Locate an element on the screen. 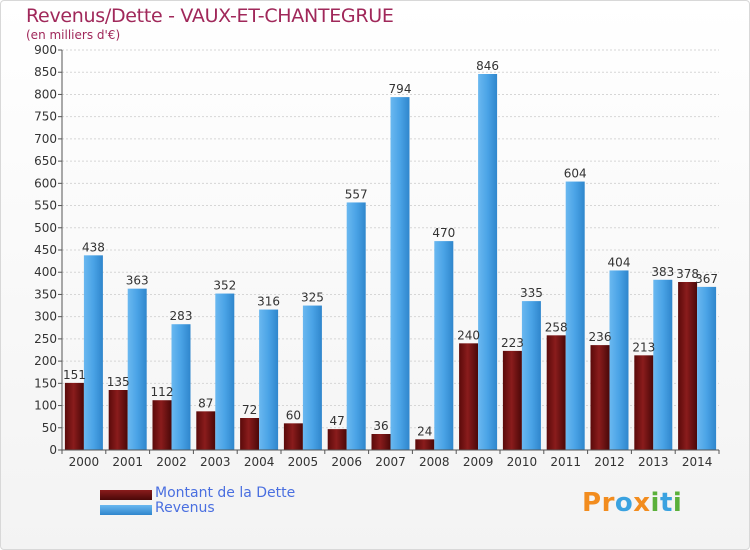 The height and width of the screenshot is (550, 750). data-label-revenus: 604 is located at coordinates (575, 174).